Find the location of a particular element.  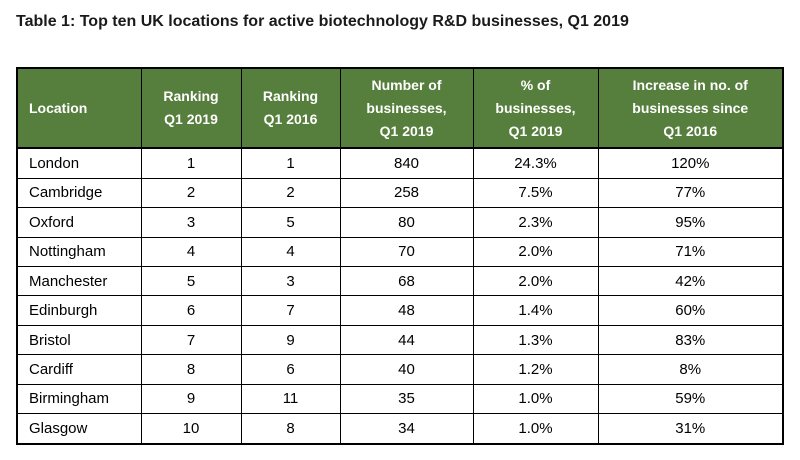

cell-percent-businesses: 7.5% is located at coordinates (535, 193).